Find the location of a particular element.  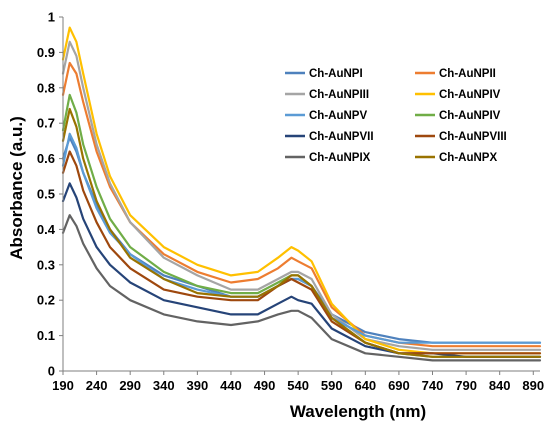

x-tick-label: 490 is located at coordinates (265, 385).